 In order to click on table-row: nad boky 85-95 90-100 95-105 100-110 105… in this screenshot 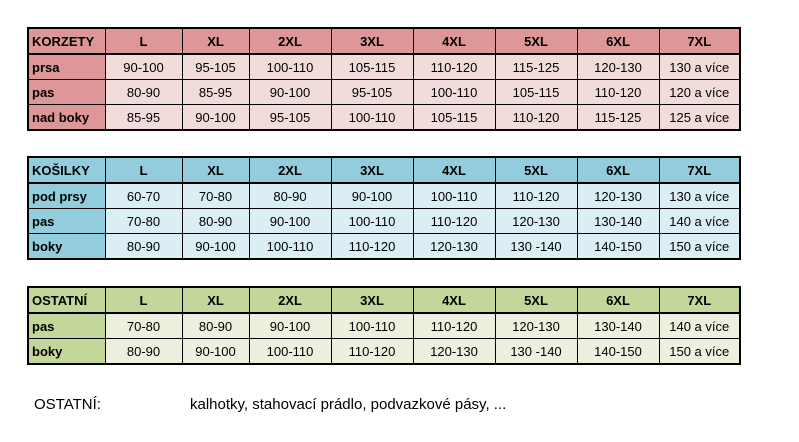, I will do `click(384, 117)`.